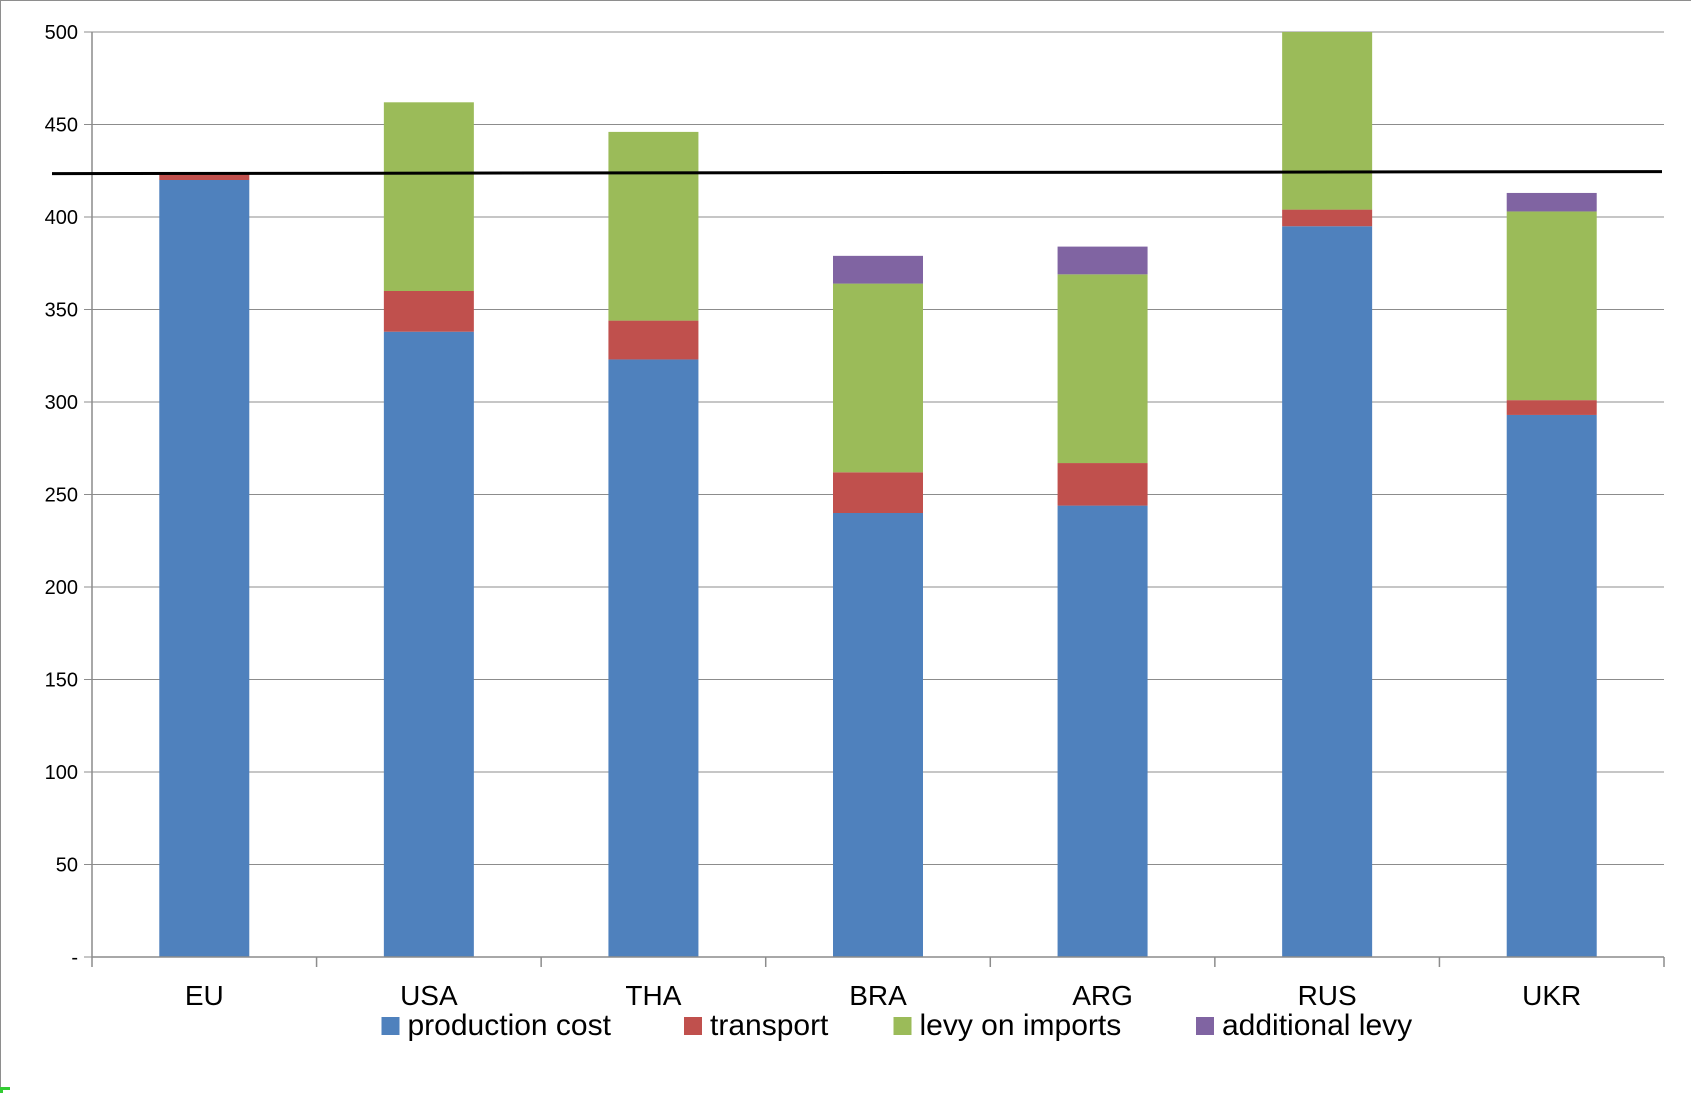  What do you see at coordinates (1102, 484) in the screenshot?
I see `bar-arg-transport` at bounding box center [1102, 484].